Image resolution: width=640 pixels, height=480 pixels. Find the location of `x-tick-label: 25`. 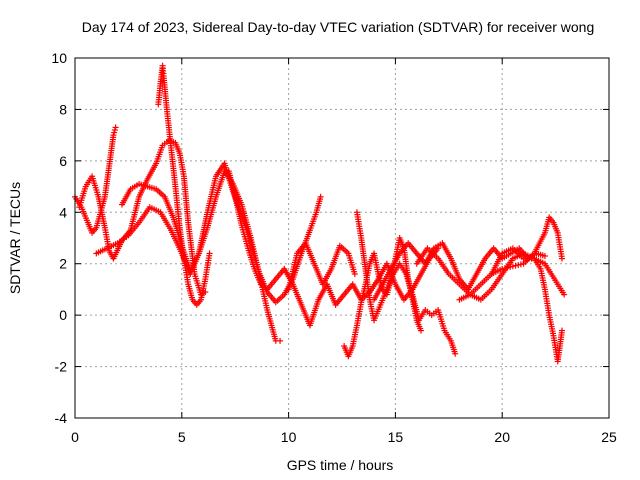

x-tick-label: 25 is located at coordinates (609, 437).